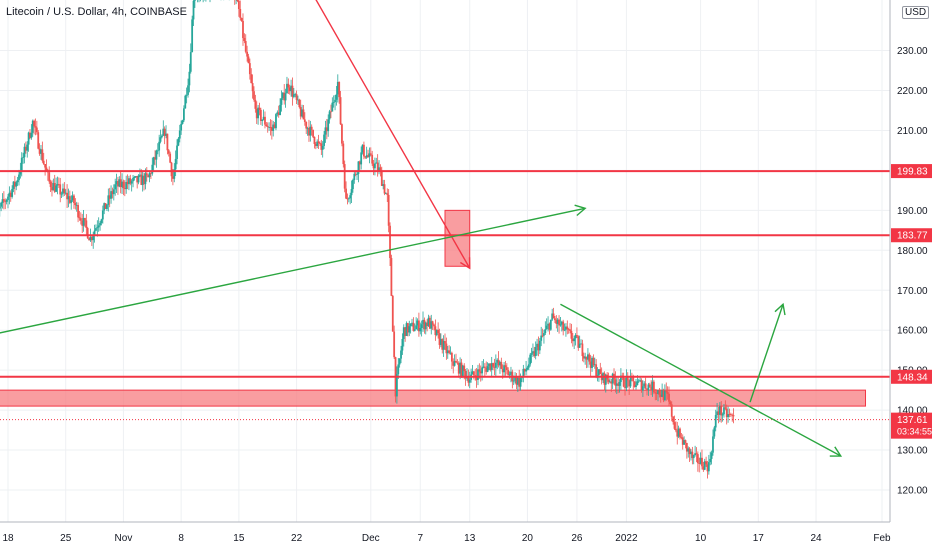 The height and width of the screenshot is (550, 932). What do you see at coordinates (912, 377) in the screenshot?
I see `level-price-label: 148.34` at bounding box center [912, 377].